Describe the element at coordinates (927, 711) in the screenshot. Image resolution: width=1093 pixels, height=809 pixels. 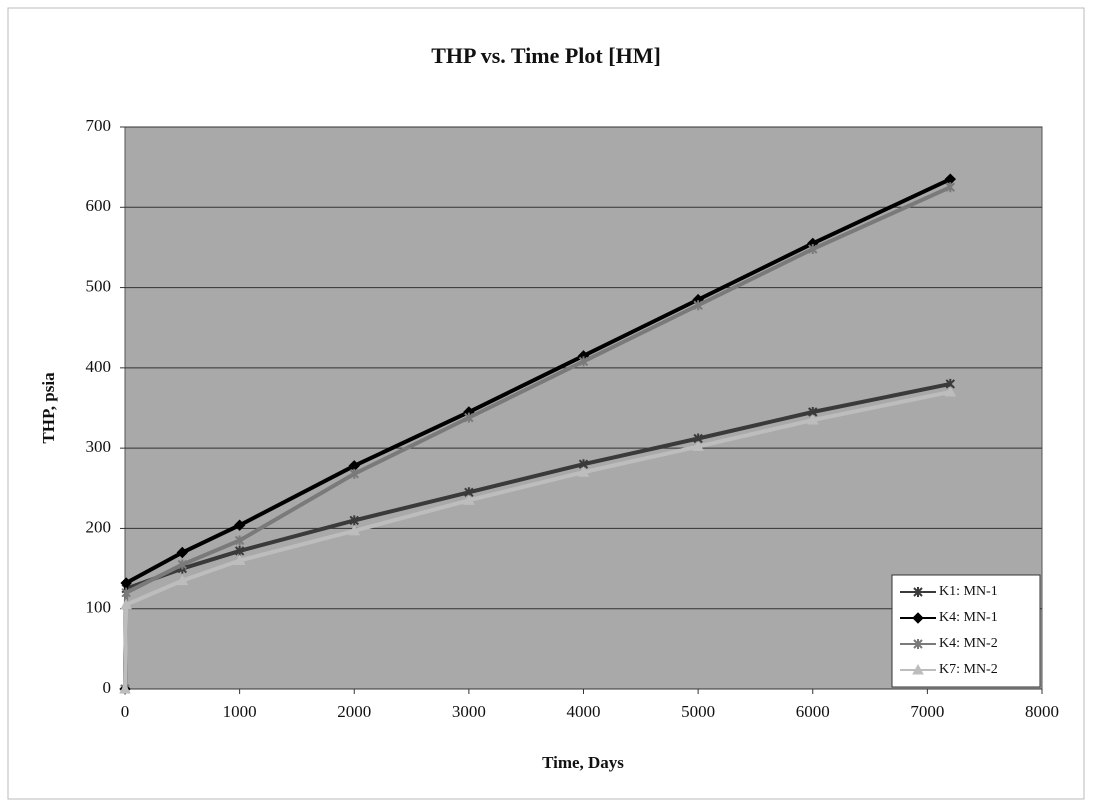
I see `x-tick-label: 7000` at that location.